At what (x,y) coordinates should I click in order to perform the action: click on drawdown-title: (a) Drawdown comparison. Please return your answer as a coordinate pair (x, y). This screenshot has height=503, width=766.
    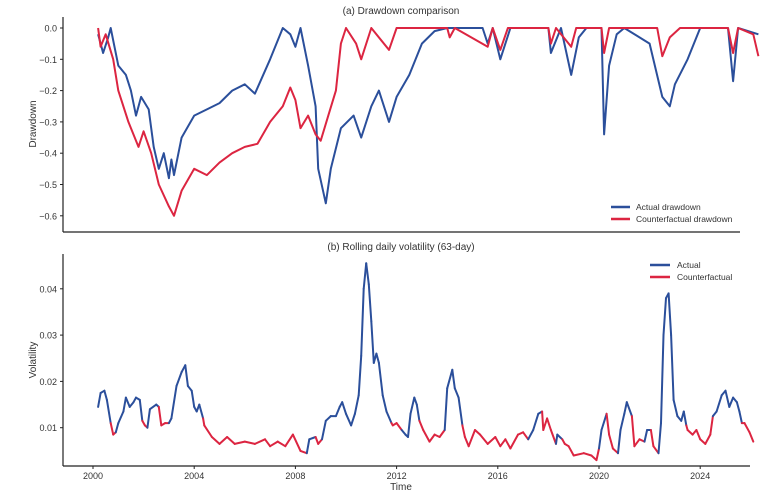
    Looking at the image, I should click on (401, 11).